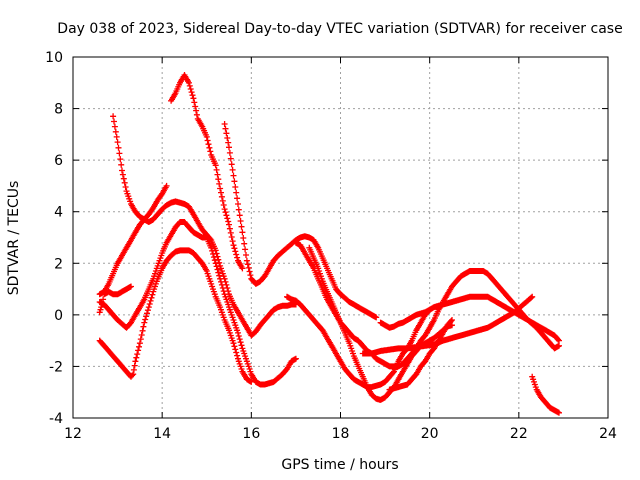 The image size is (640, 480). Describe the element at coordinates (58, 264) in the screenshot. I see `y-tick-label: 2` at that location.